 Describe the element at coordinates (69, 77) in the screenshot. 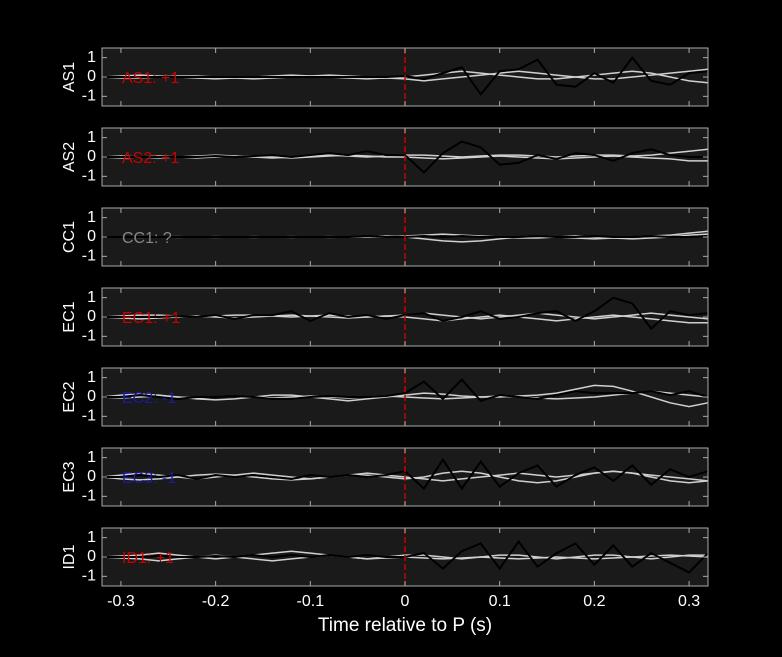

I see `y-axis-label: AS1` at that location.